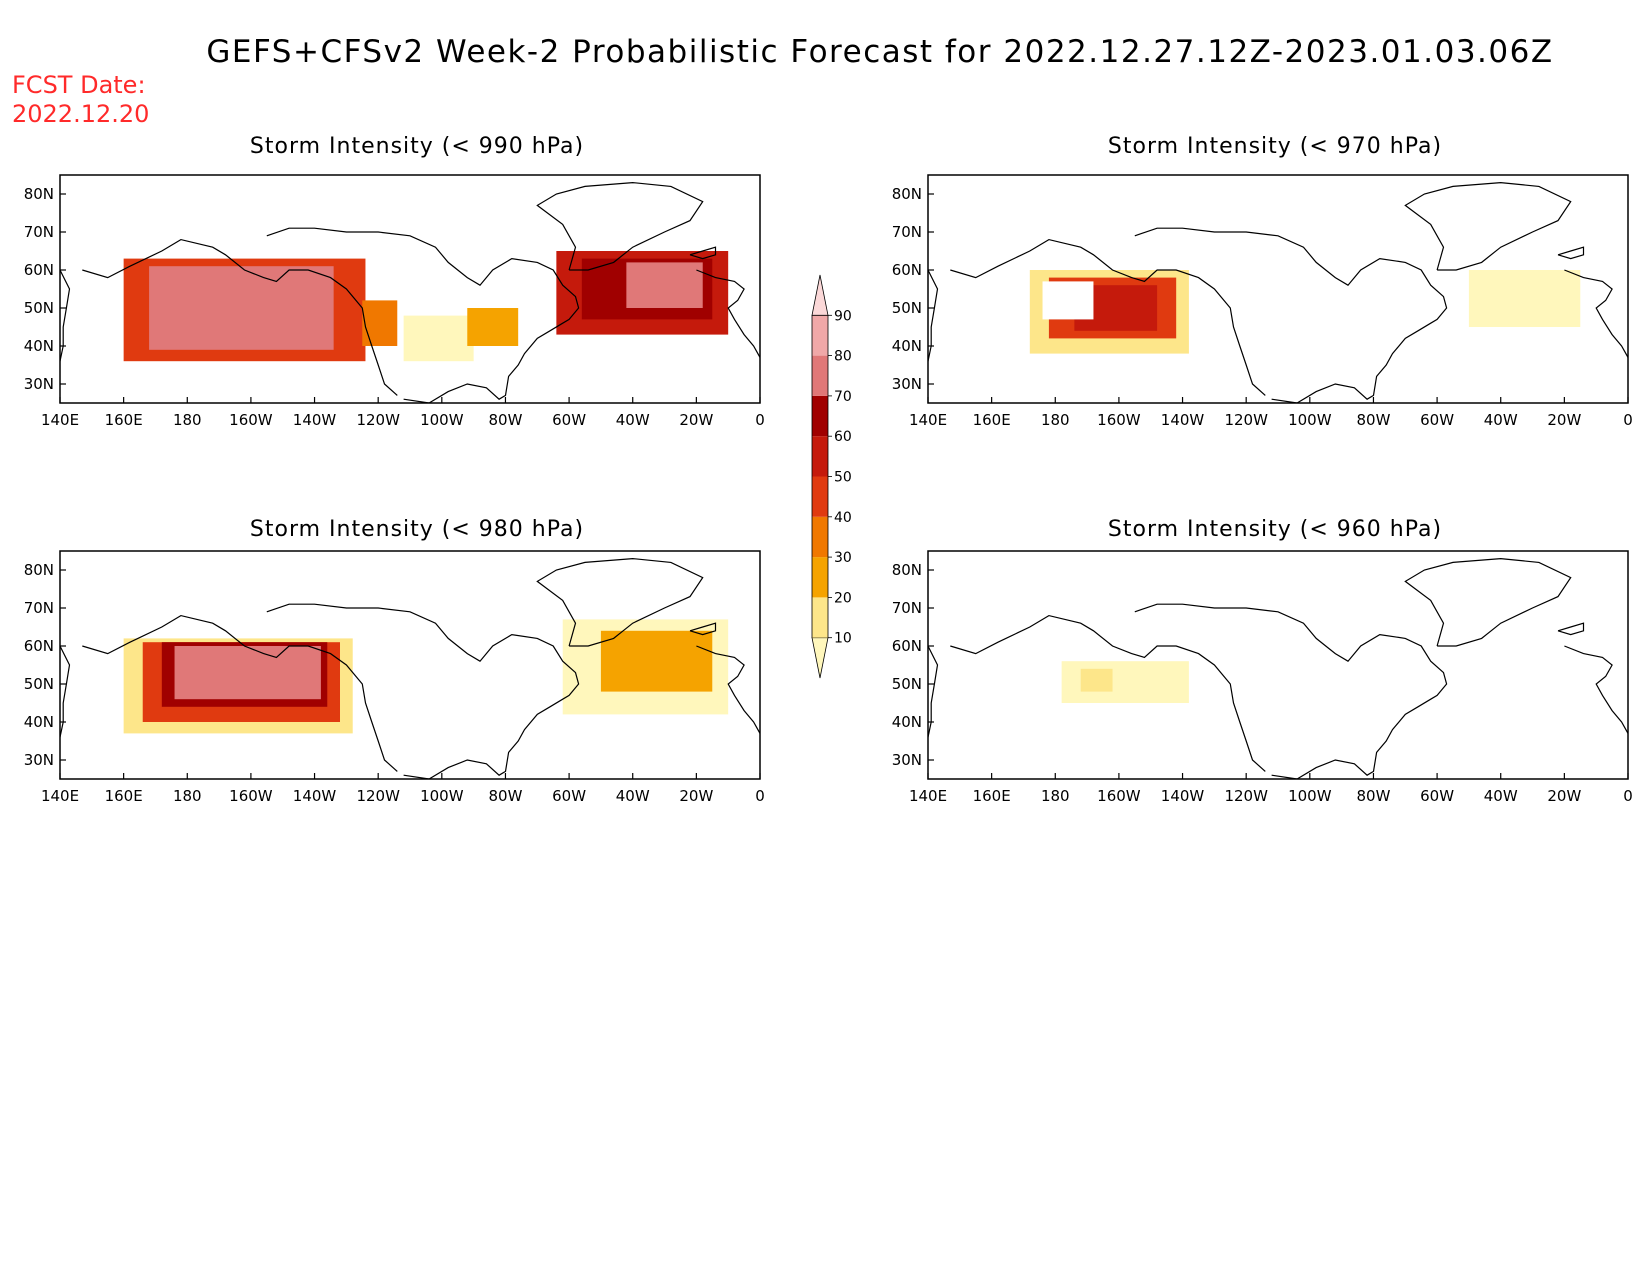  Describe the element at coordinates (843, 437) in the screenshot. I see `colorbar-label: 60` at that location.